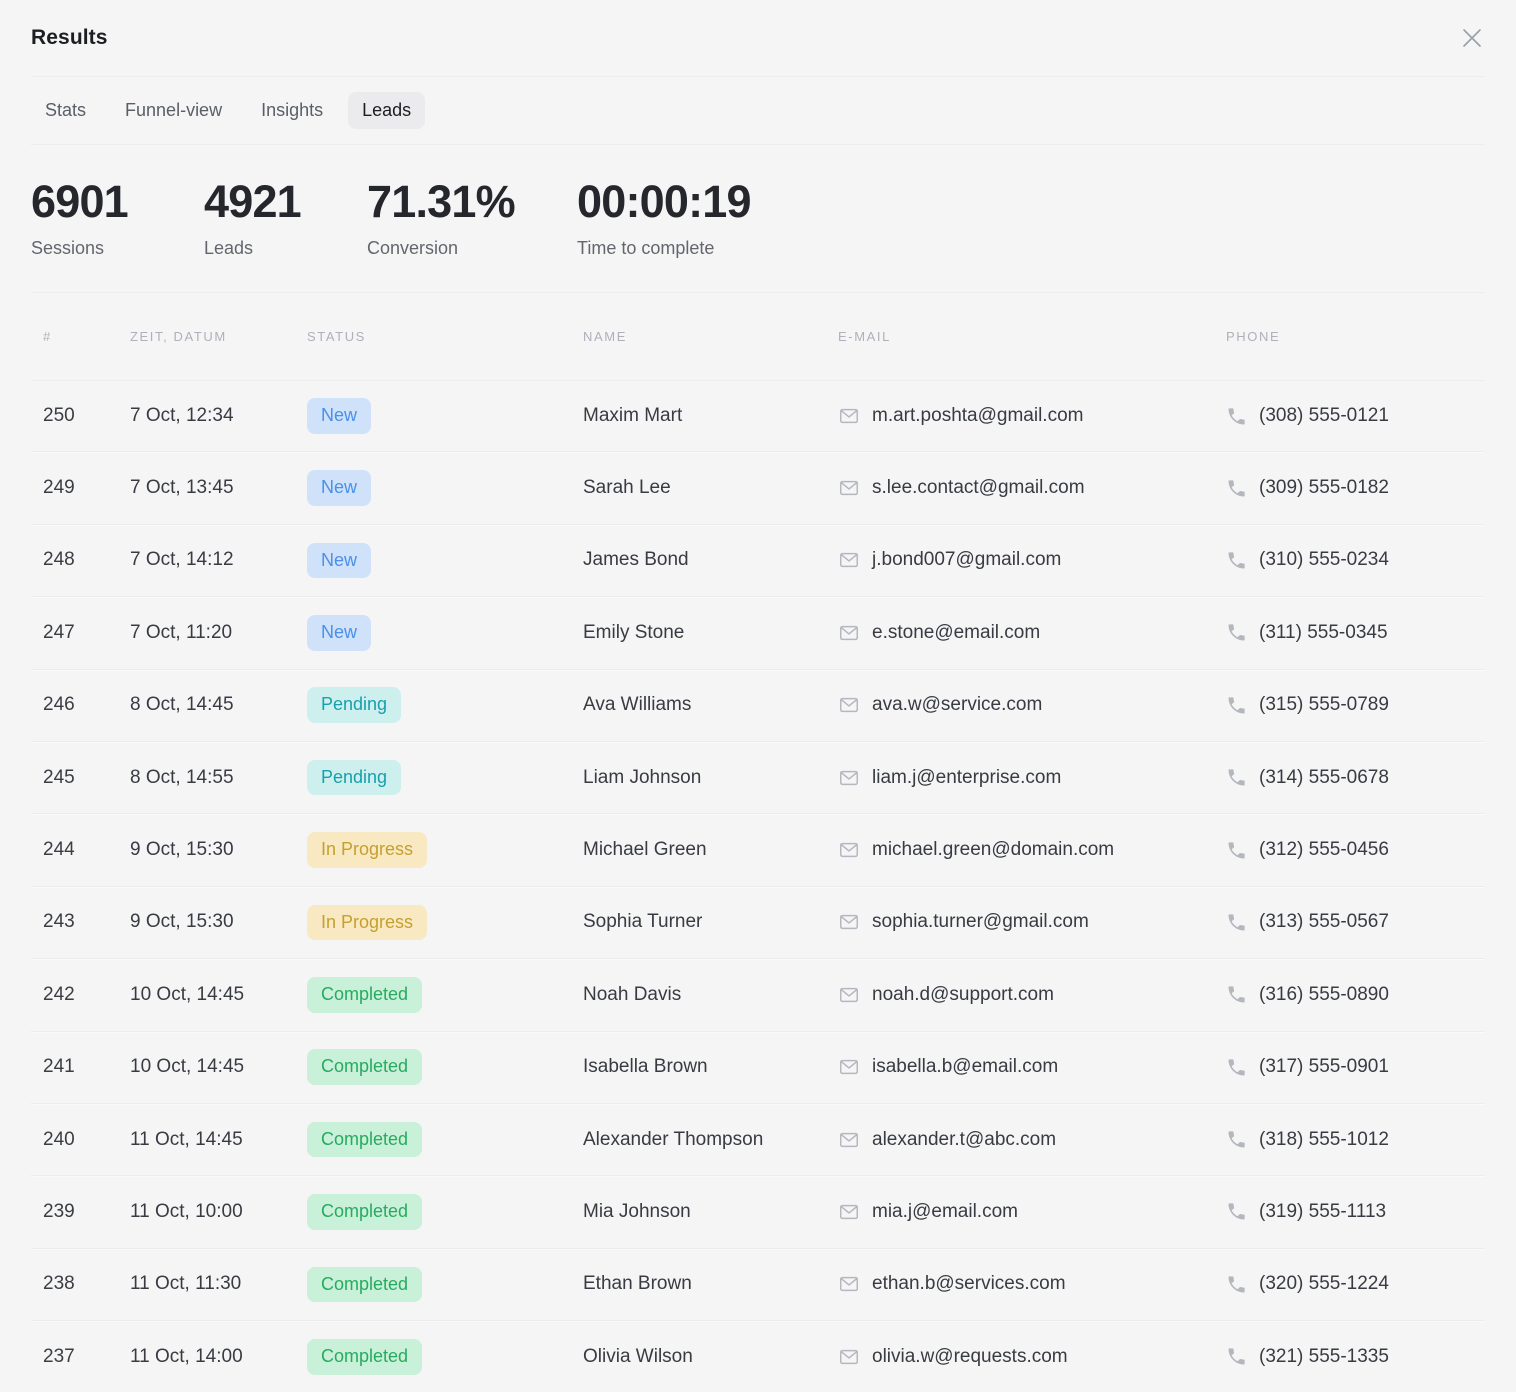 Image resolution: width=1516 pixels, height=1392 pixels. What do you see at coordinates (673, 1139) in the screenshot?
I see `row-name: Alexander Thompson` at bounding box center [673, 1139].